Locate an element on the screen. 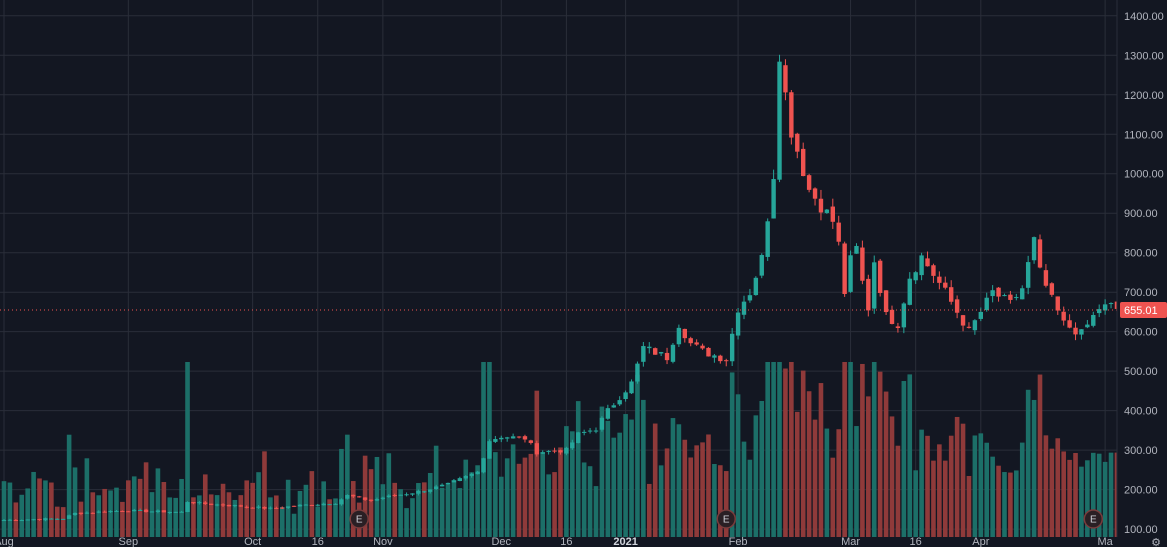  gear-icon: ⚙ is located at coordinates (1156, 542).